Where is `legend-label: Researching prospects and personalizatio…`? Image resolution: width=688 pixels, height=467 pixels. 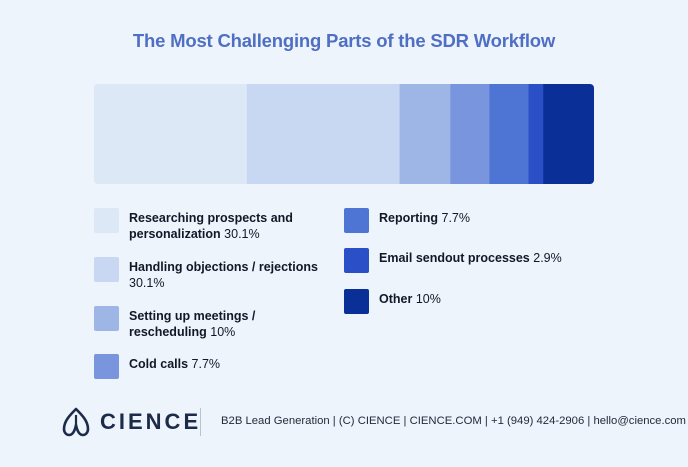 legend-label: Researching prospects and personalizatio… is located at coordinates (211, 226).